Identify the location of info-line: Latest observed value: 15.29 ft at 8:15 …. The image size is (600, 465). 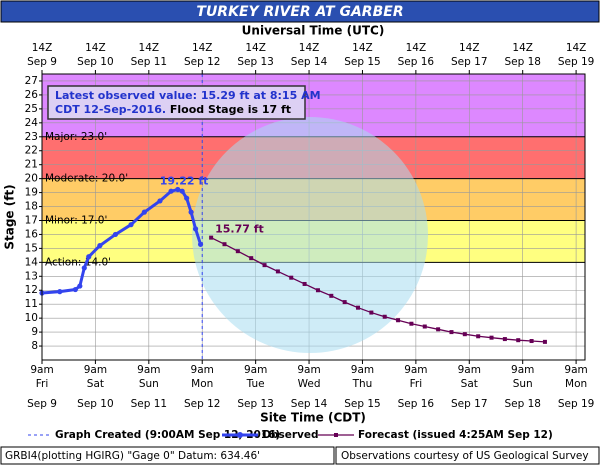
(188, 95).